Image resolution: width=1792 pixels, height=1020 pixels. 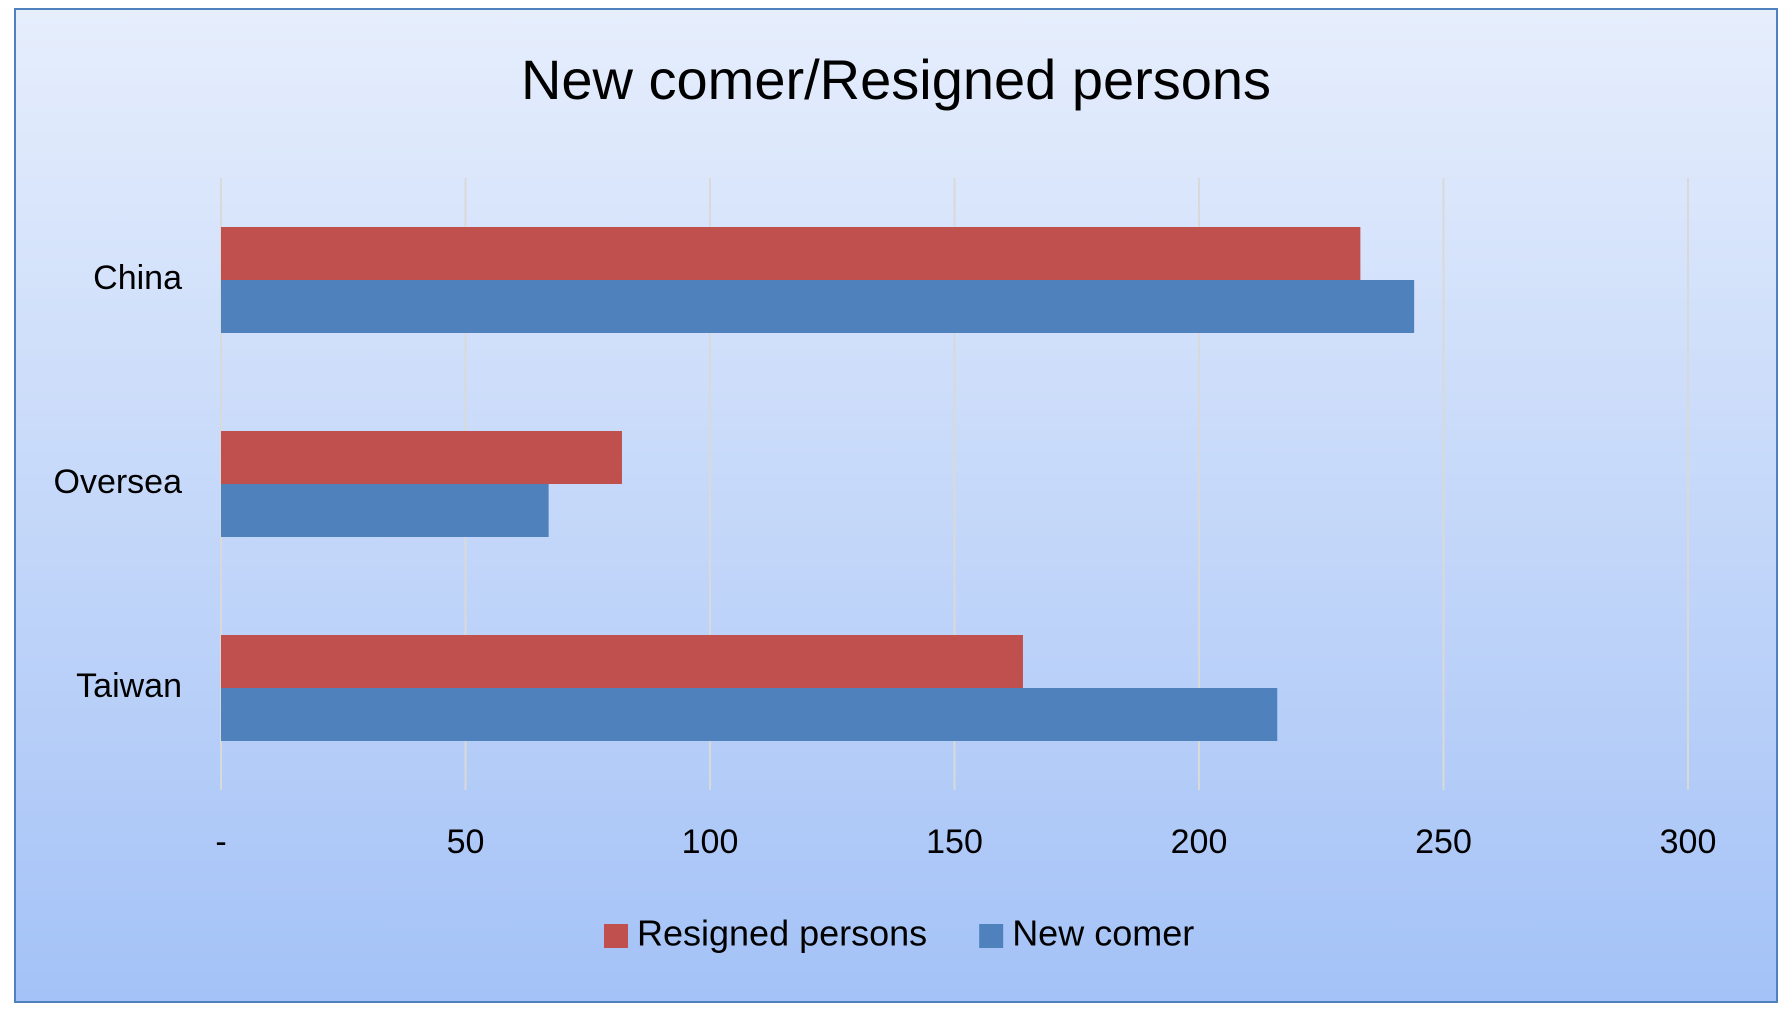 I want to click on legend-label: New comer, so click(x=1103, y=933).